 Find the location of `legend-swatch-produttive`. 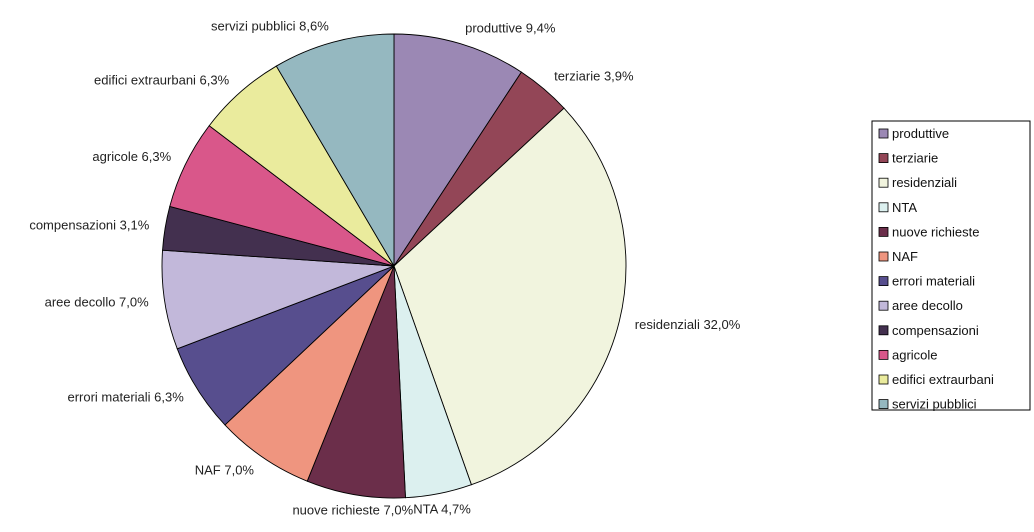

legend-swatch-produttive is located at coordinates (883, 133).